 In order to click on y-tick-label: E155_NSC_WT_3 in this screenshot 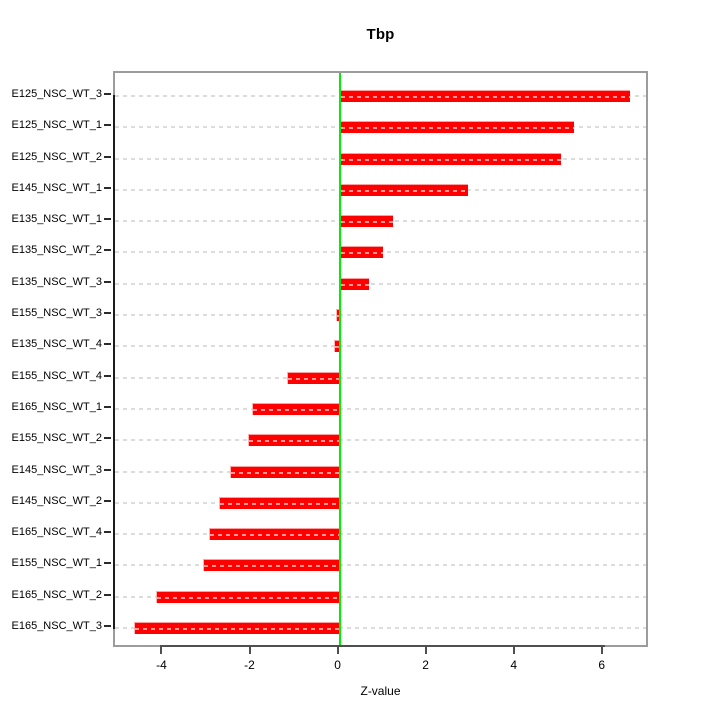, I will do `click(57, 313)`.